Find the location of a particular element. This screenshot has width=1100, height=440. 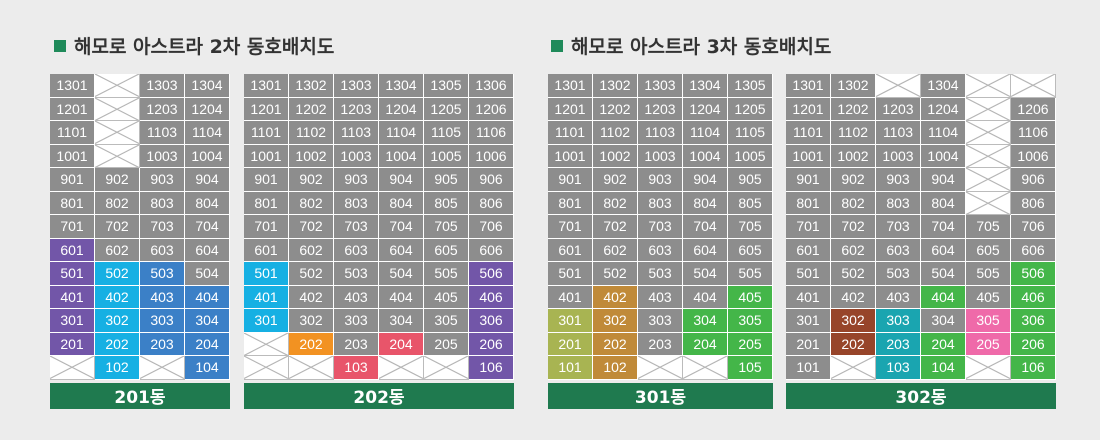

unit-cell: 106 is located at coordinates (491, 368).